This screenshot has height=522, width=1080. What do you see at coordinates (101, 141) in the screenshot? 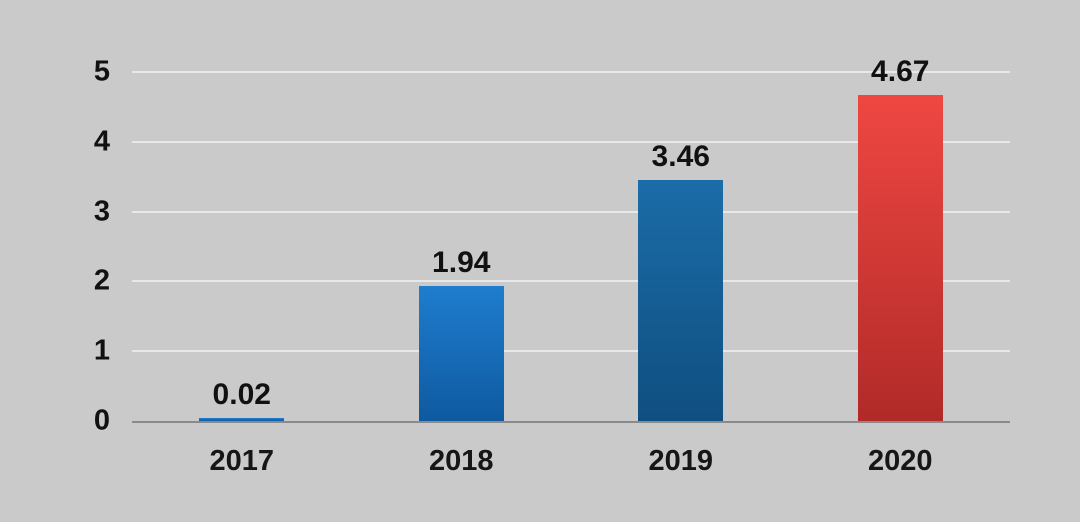
I see `y-axis-tick-label: 4` at bounding box center [101, 141].